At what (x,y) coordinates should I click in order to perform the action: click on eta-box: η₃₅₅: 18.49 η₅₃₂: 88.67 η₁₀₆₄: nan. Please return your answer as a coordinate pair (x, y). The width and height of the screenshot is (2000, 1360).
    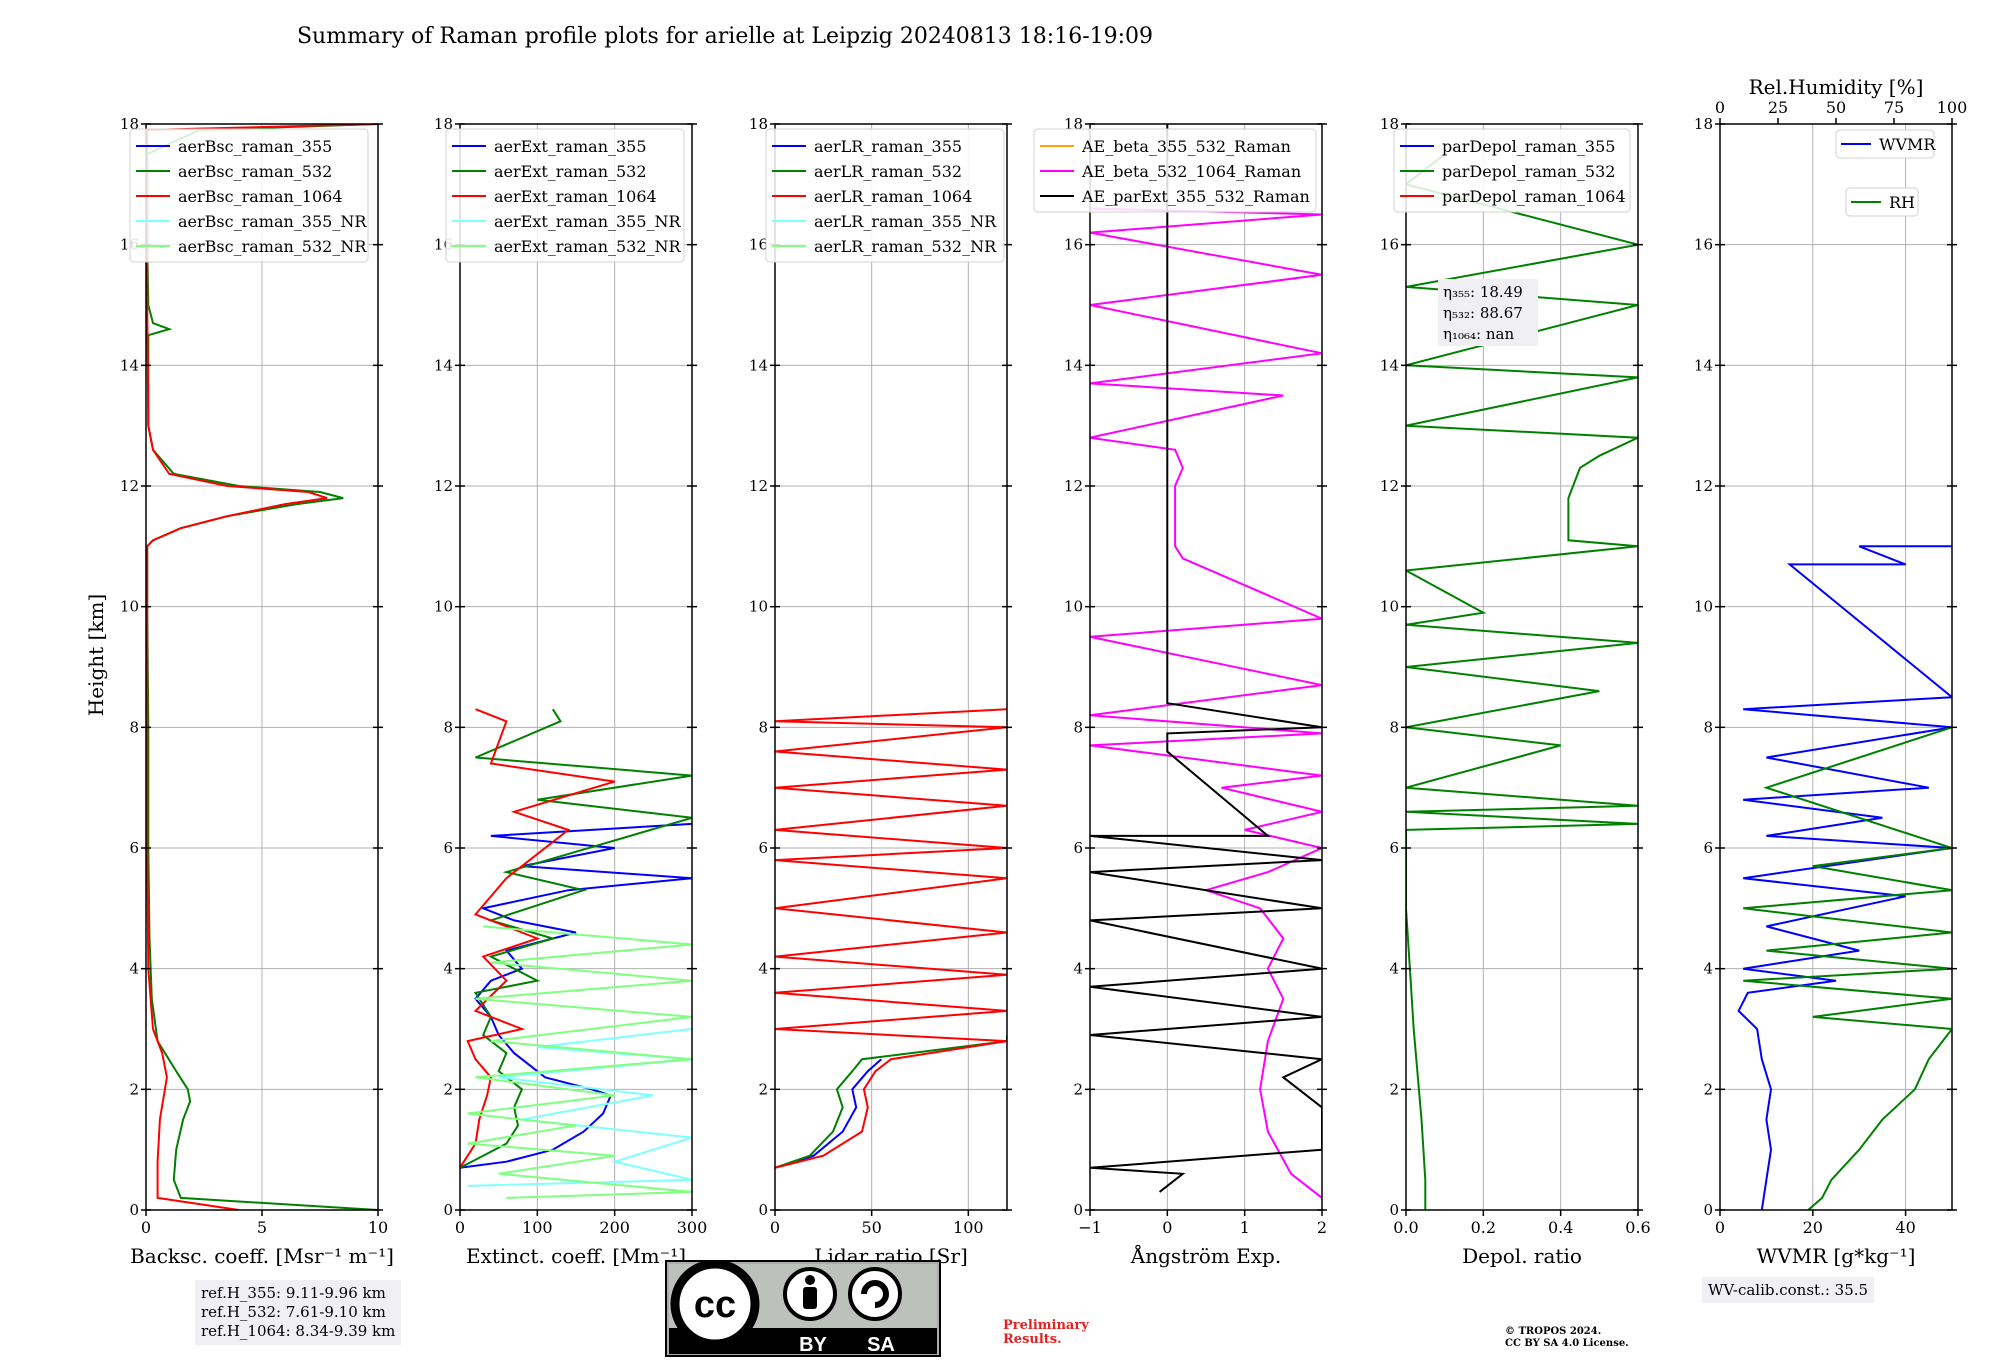
    Looking at the image, I should click on (1488, 312).